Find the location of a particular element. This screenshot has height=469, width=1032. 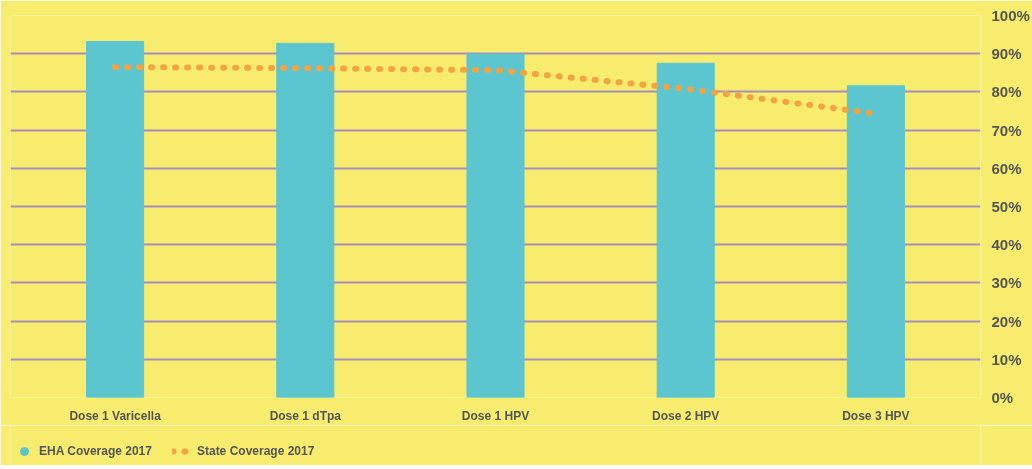

y-tick-label: 0% is located at coordinates (1002, 397).